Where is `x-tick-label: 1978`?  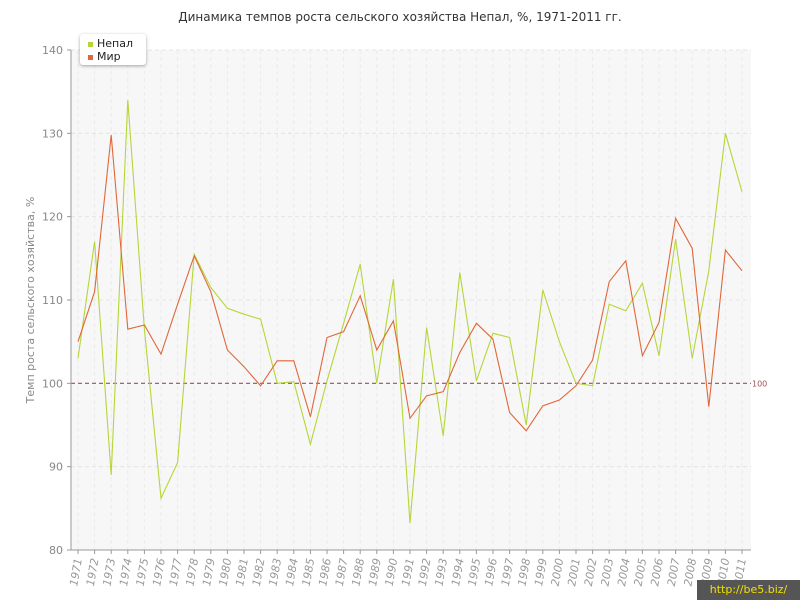
x-tick-label: 1978 is located at coordinates (192, 572).